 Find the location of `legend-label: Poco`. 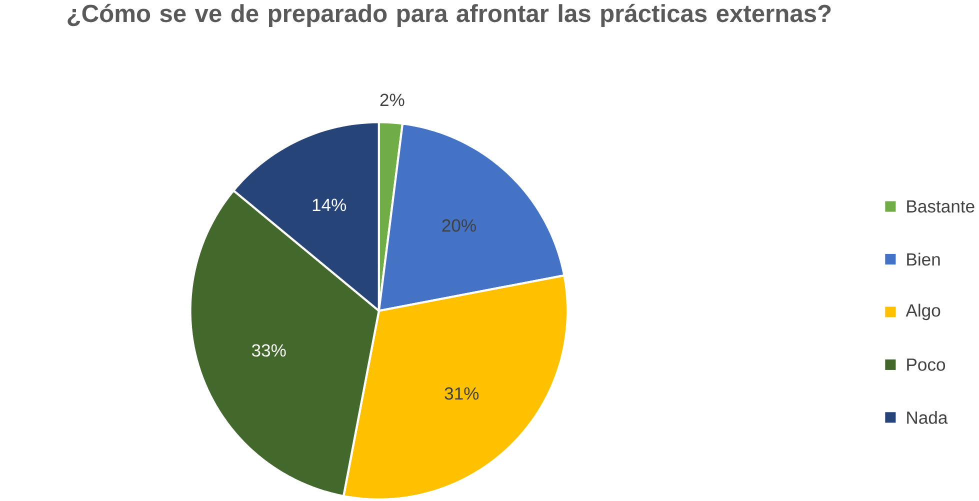

legend-label: Poco is located at coordinates (926, 365).